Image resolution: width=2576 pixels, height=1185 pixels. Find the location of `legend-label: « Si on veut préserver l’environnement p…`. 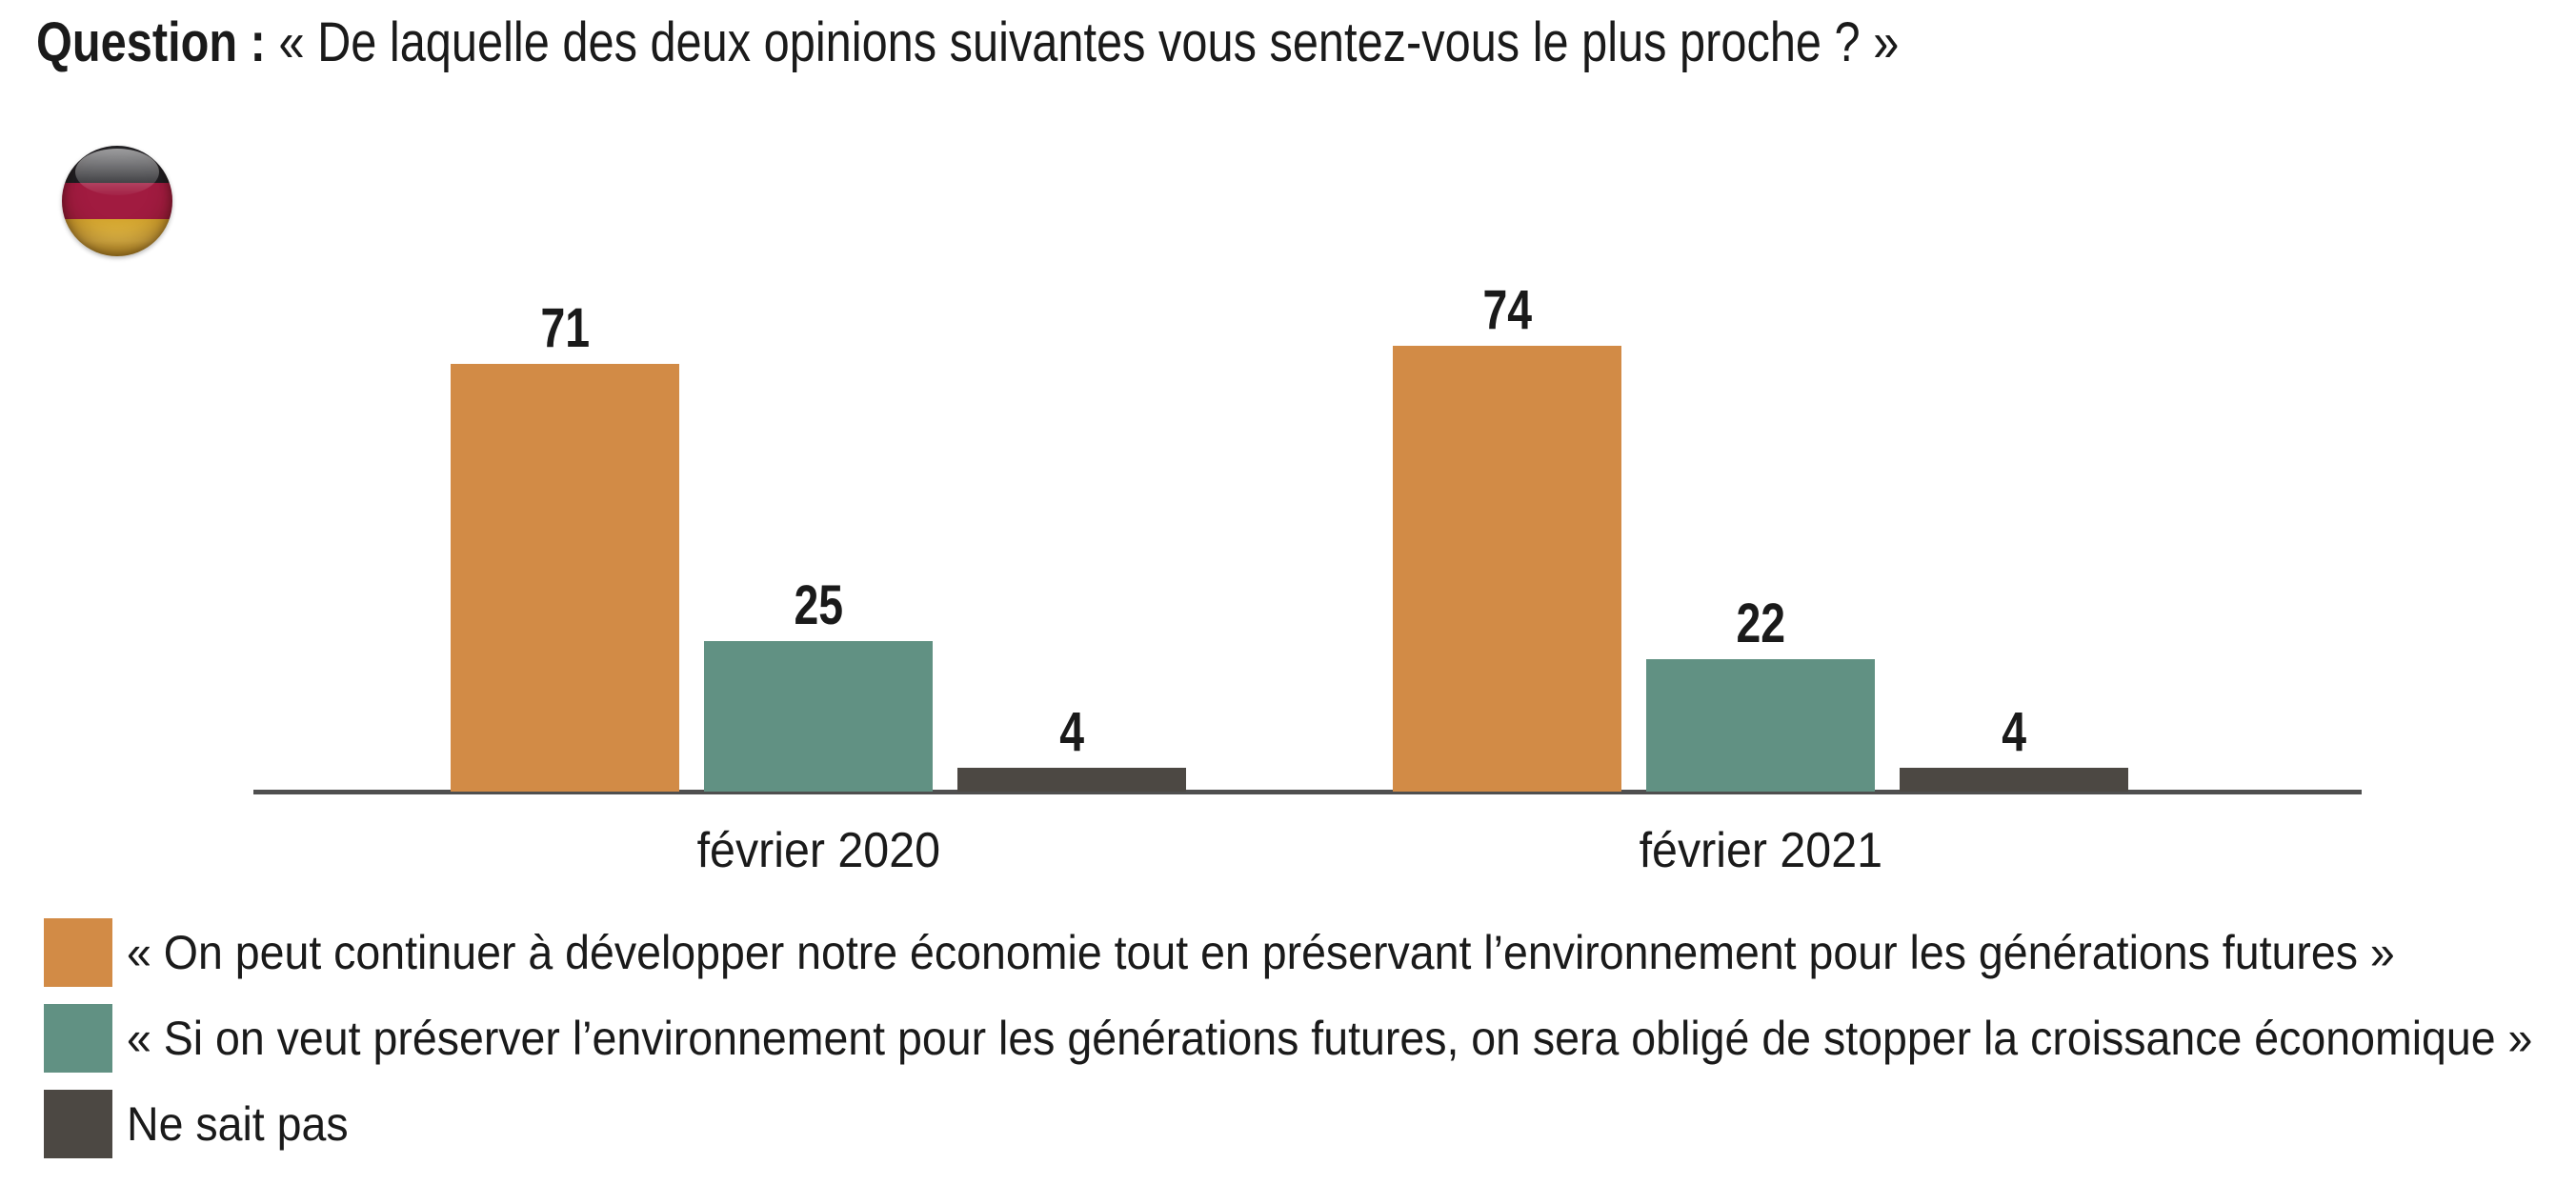

legend-label: « Si on veut préserver l’environnement p… is located at coordinates (1330, 1038).